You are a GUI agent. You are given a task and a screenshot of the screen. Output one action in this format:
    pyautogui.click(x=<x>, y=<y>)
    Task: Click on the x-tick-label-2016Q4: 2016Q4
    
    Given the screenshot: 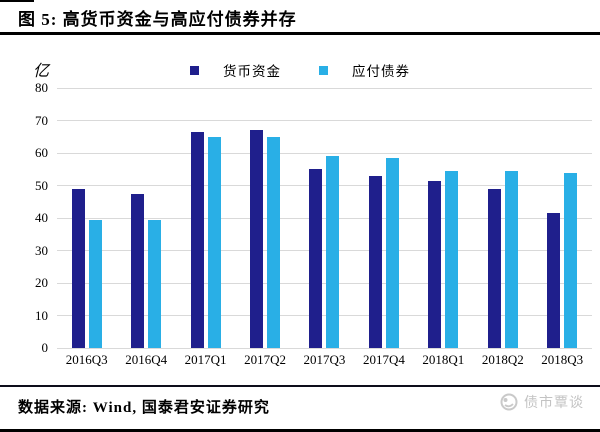 What is the action you would take?
    pyautogui.click(x=146, y=359)
    